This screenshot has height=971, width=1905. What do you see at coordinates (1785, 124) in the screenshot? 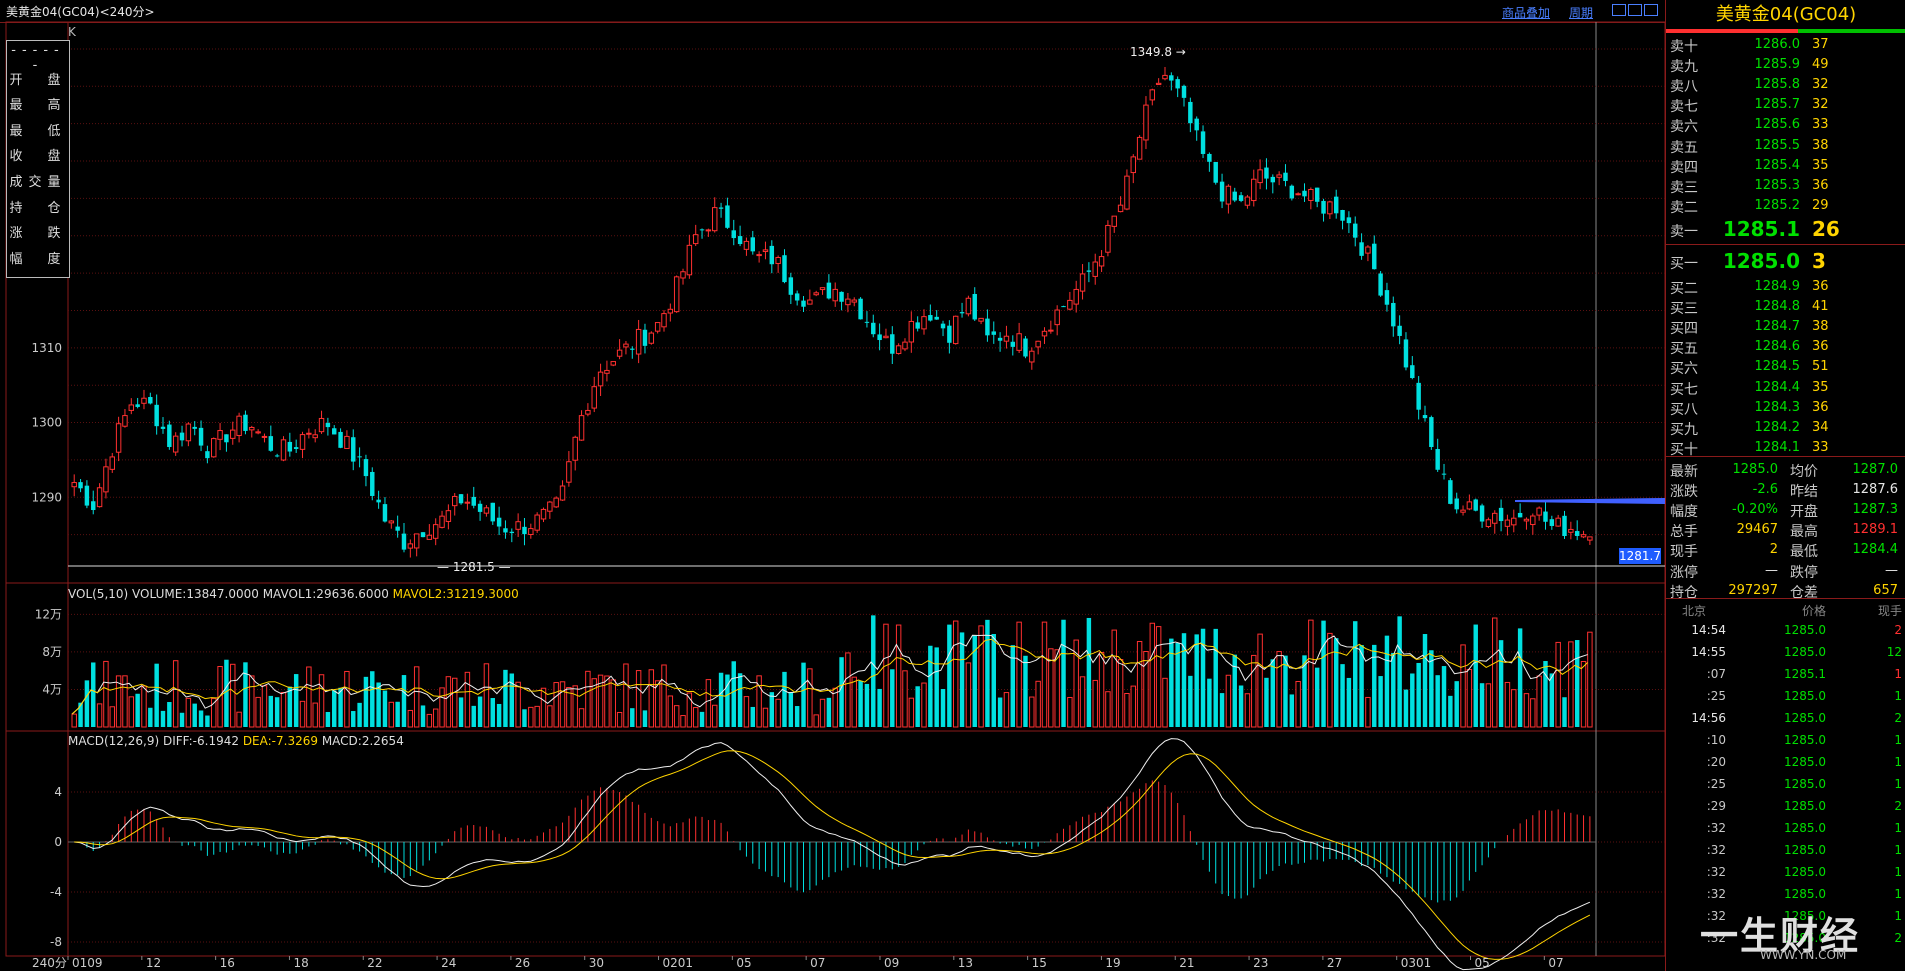
I see `ask-row: 卖六 1285.6 33` at bounding box center [1785, 124].